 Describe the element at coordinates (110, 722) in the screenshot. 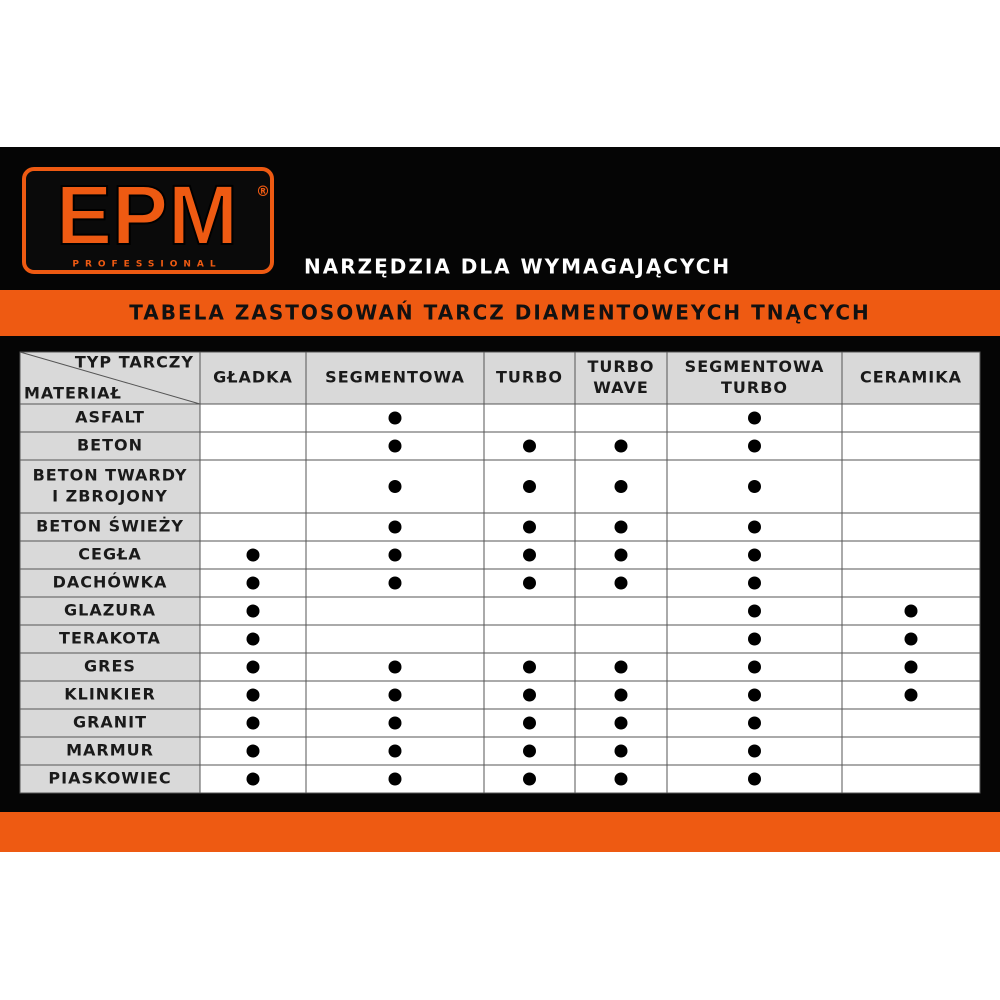

I see `material-label: GRANIT` at that location.